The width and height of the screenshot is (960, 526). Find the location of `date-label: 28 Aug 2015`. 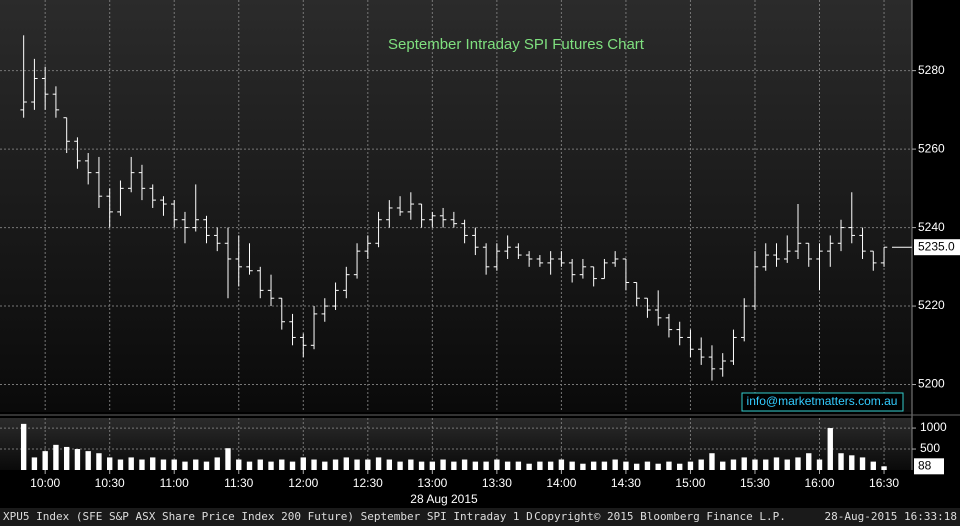

date-label: 28 Aug 2015 is located at coordinates (444, 499).